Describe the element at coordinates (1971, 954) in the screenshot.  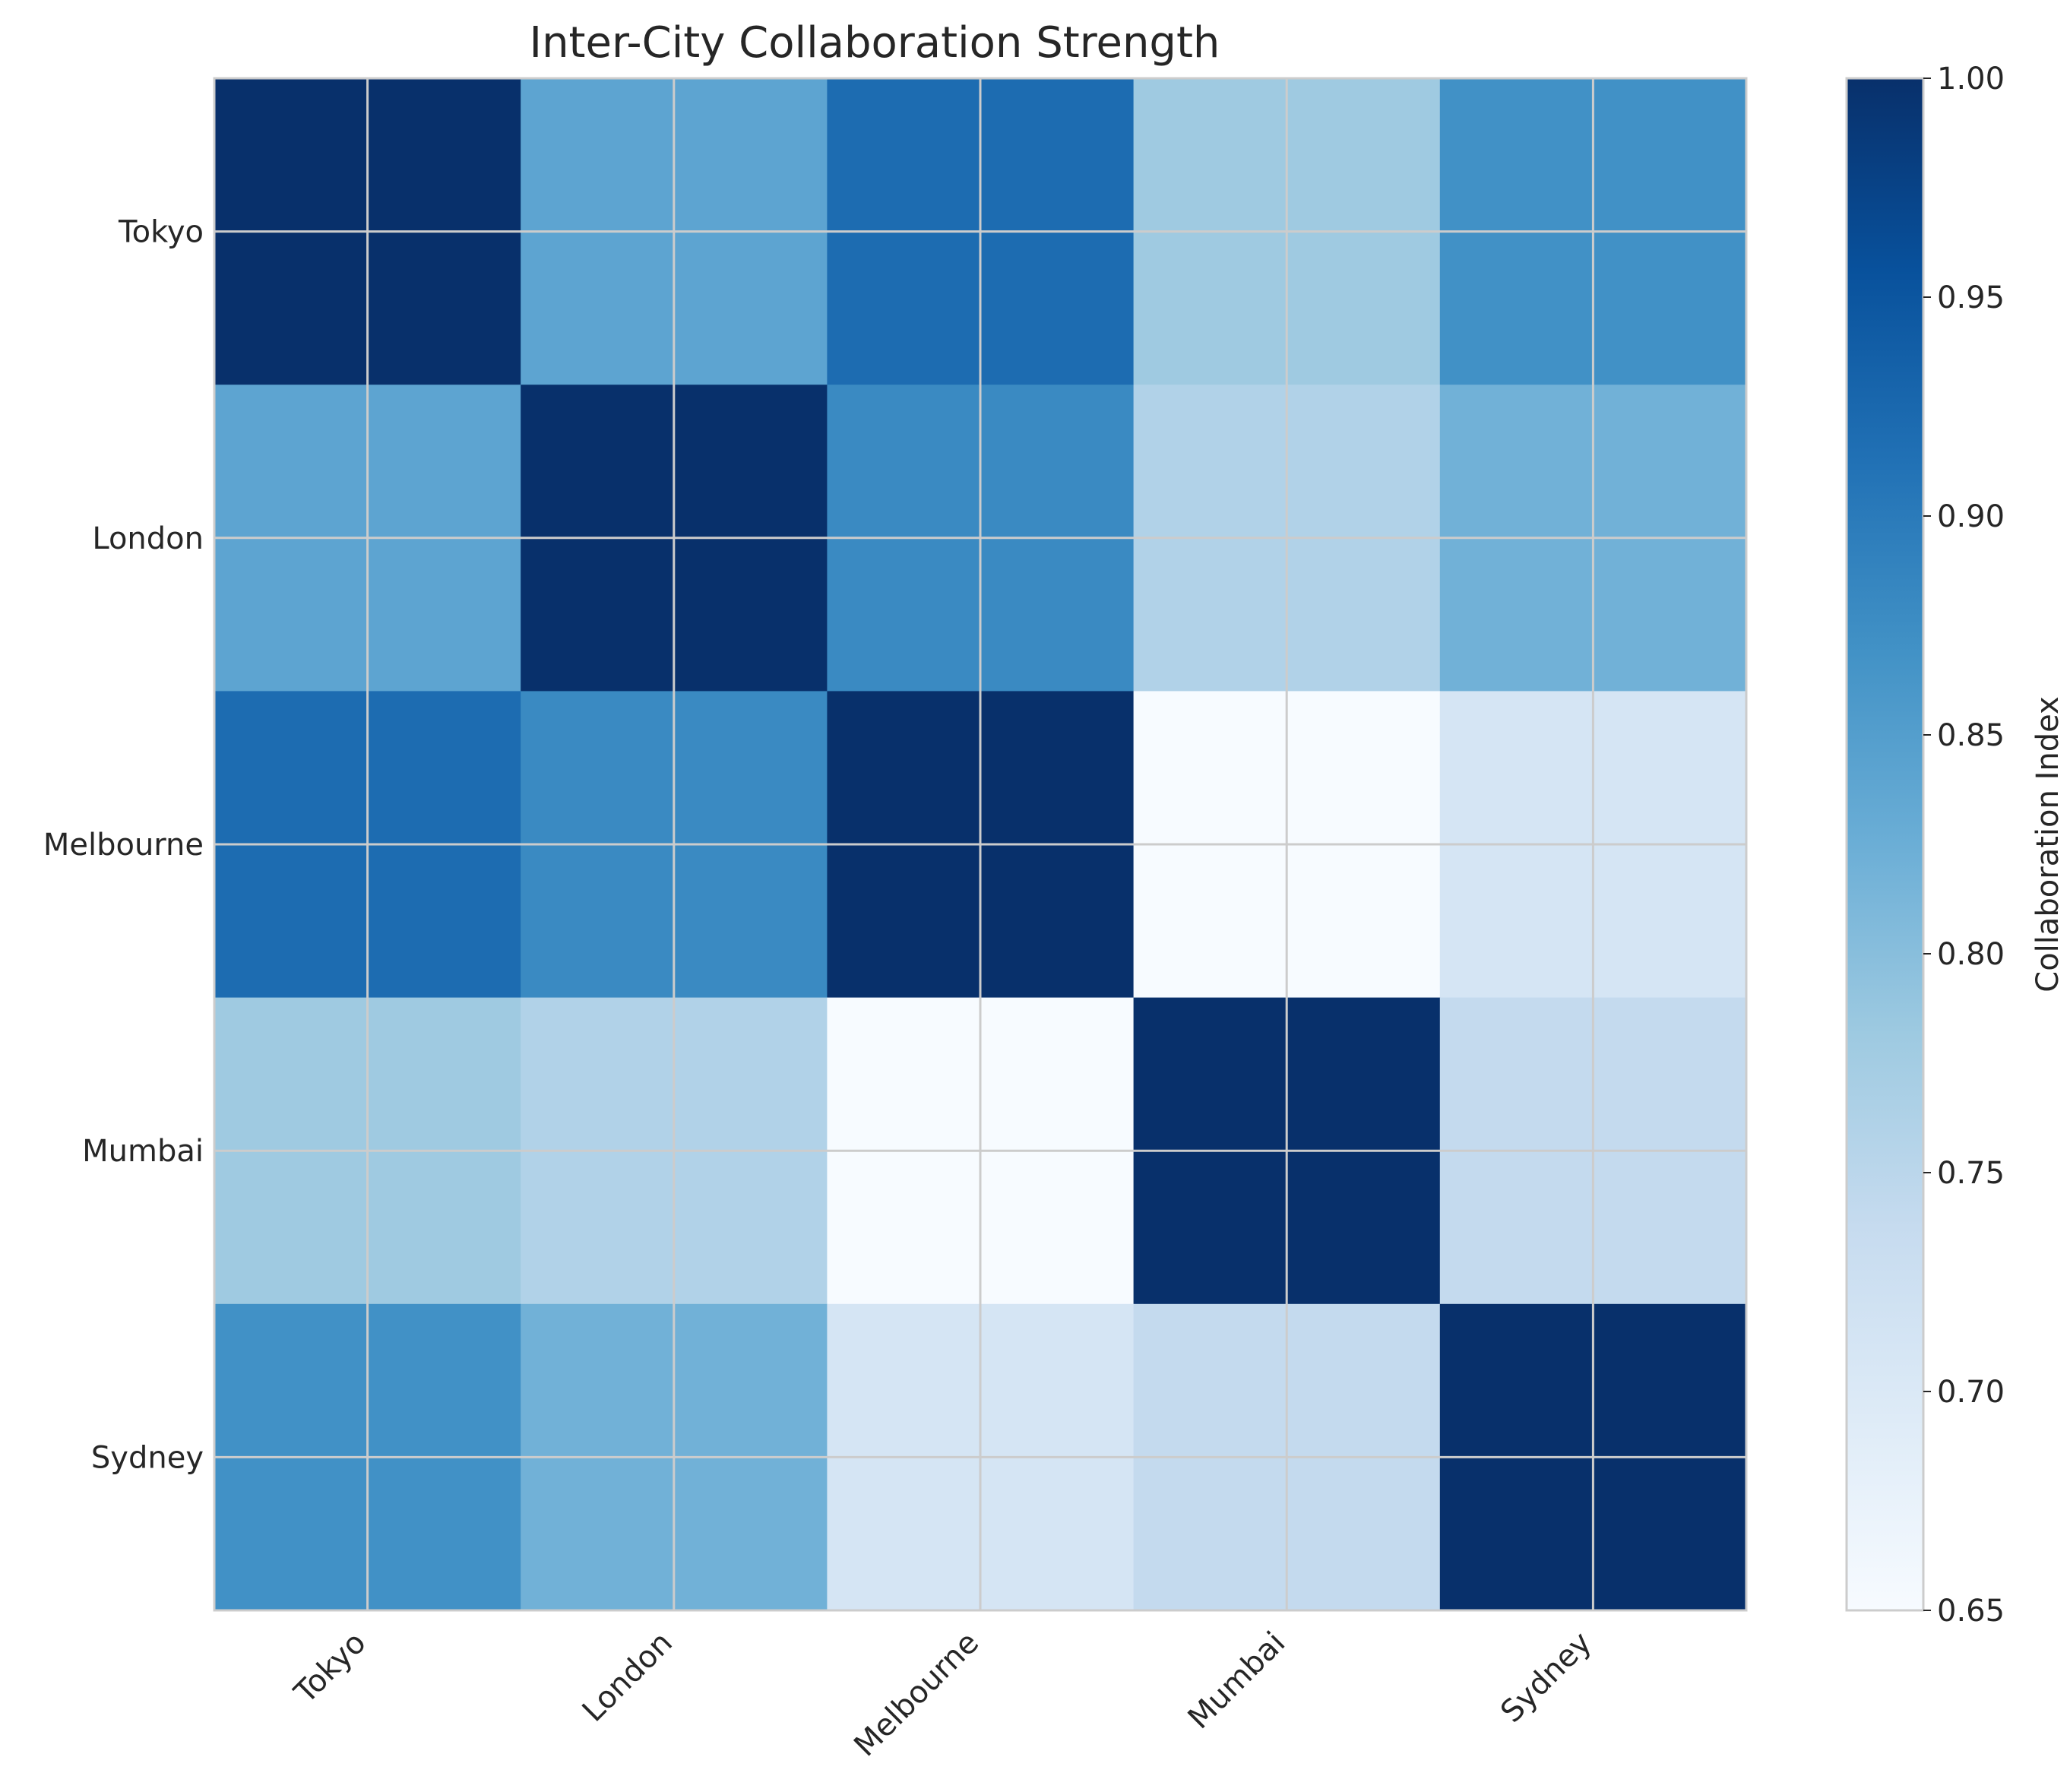
I see `colorbar-tick-label: 0.80` at that location.